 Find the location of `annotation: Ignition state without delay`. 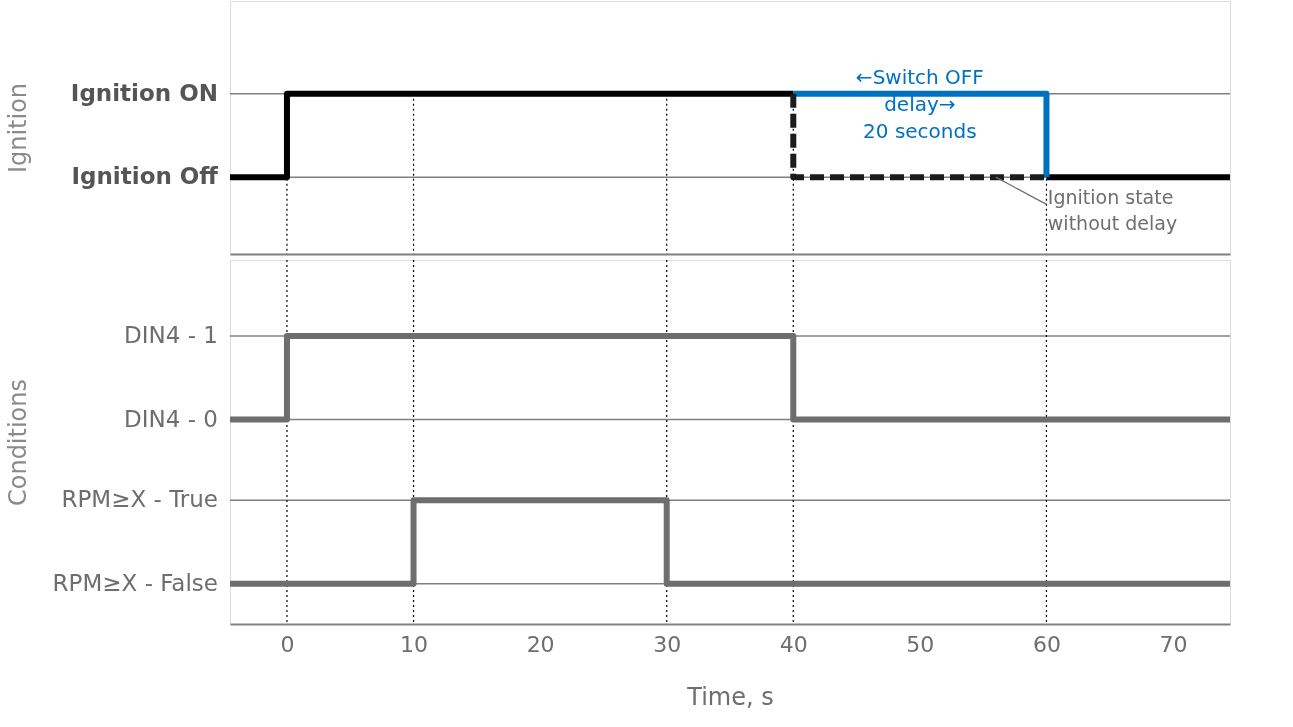

annotation: Ignition state without delay is located at coordinates (1112, 210).